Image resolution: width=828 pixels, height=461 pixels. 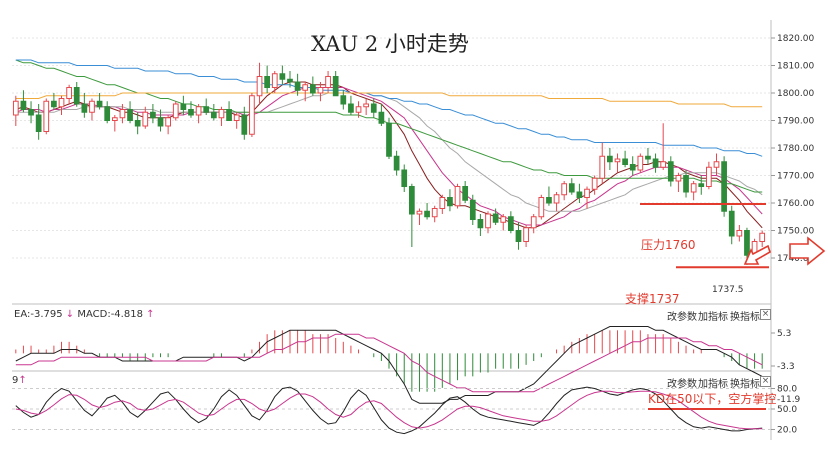 What do you see at coordinates (745, 384) in the screenshot?
I see `kd-switch-indicator-button: 换指标` at bounding box center [745, 384].